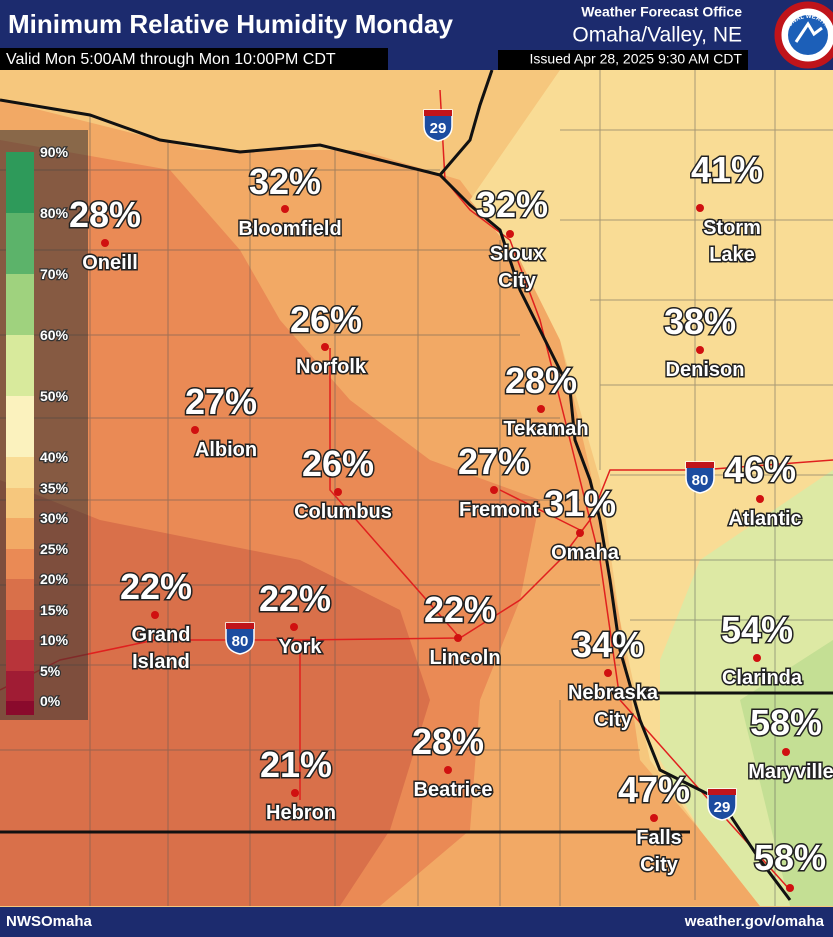  Describe the element at coordinates (54, 488) in the screenshot. I see `legend-label: 35%` at that location.